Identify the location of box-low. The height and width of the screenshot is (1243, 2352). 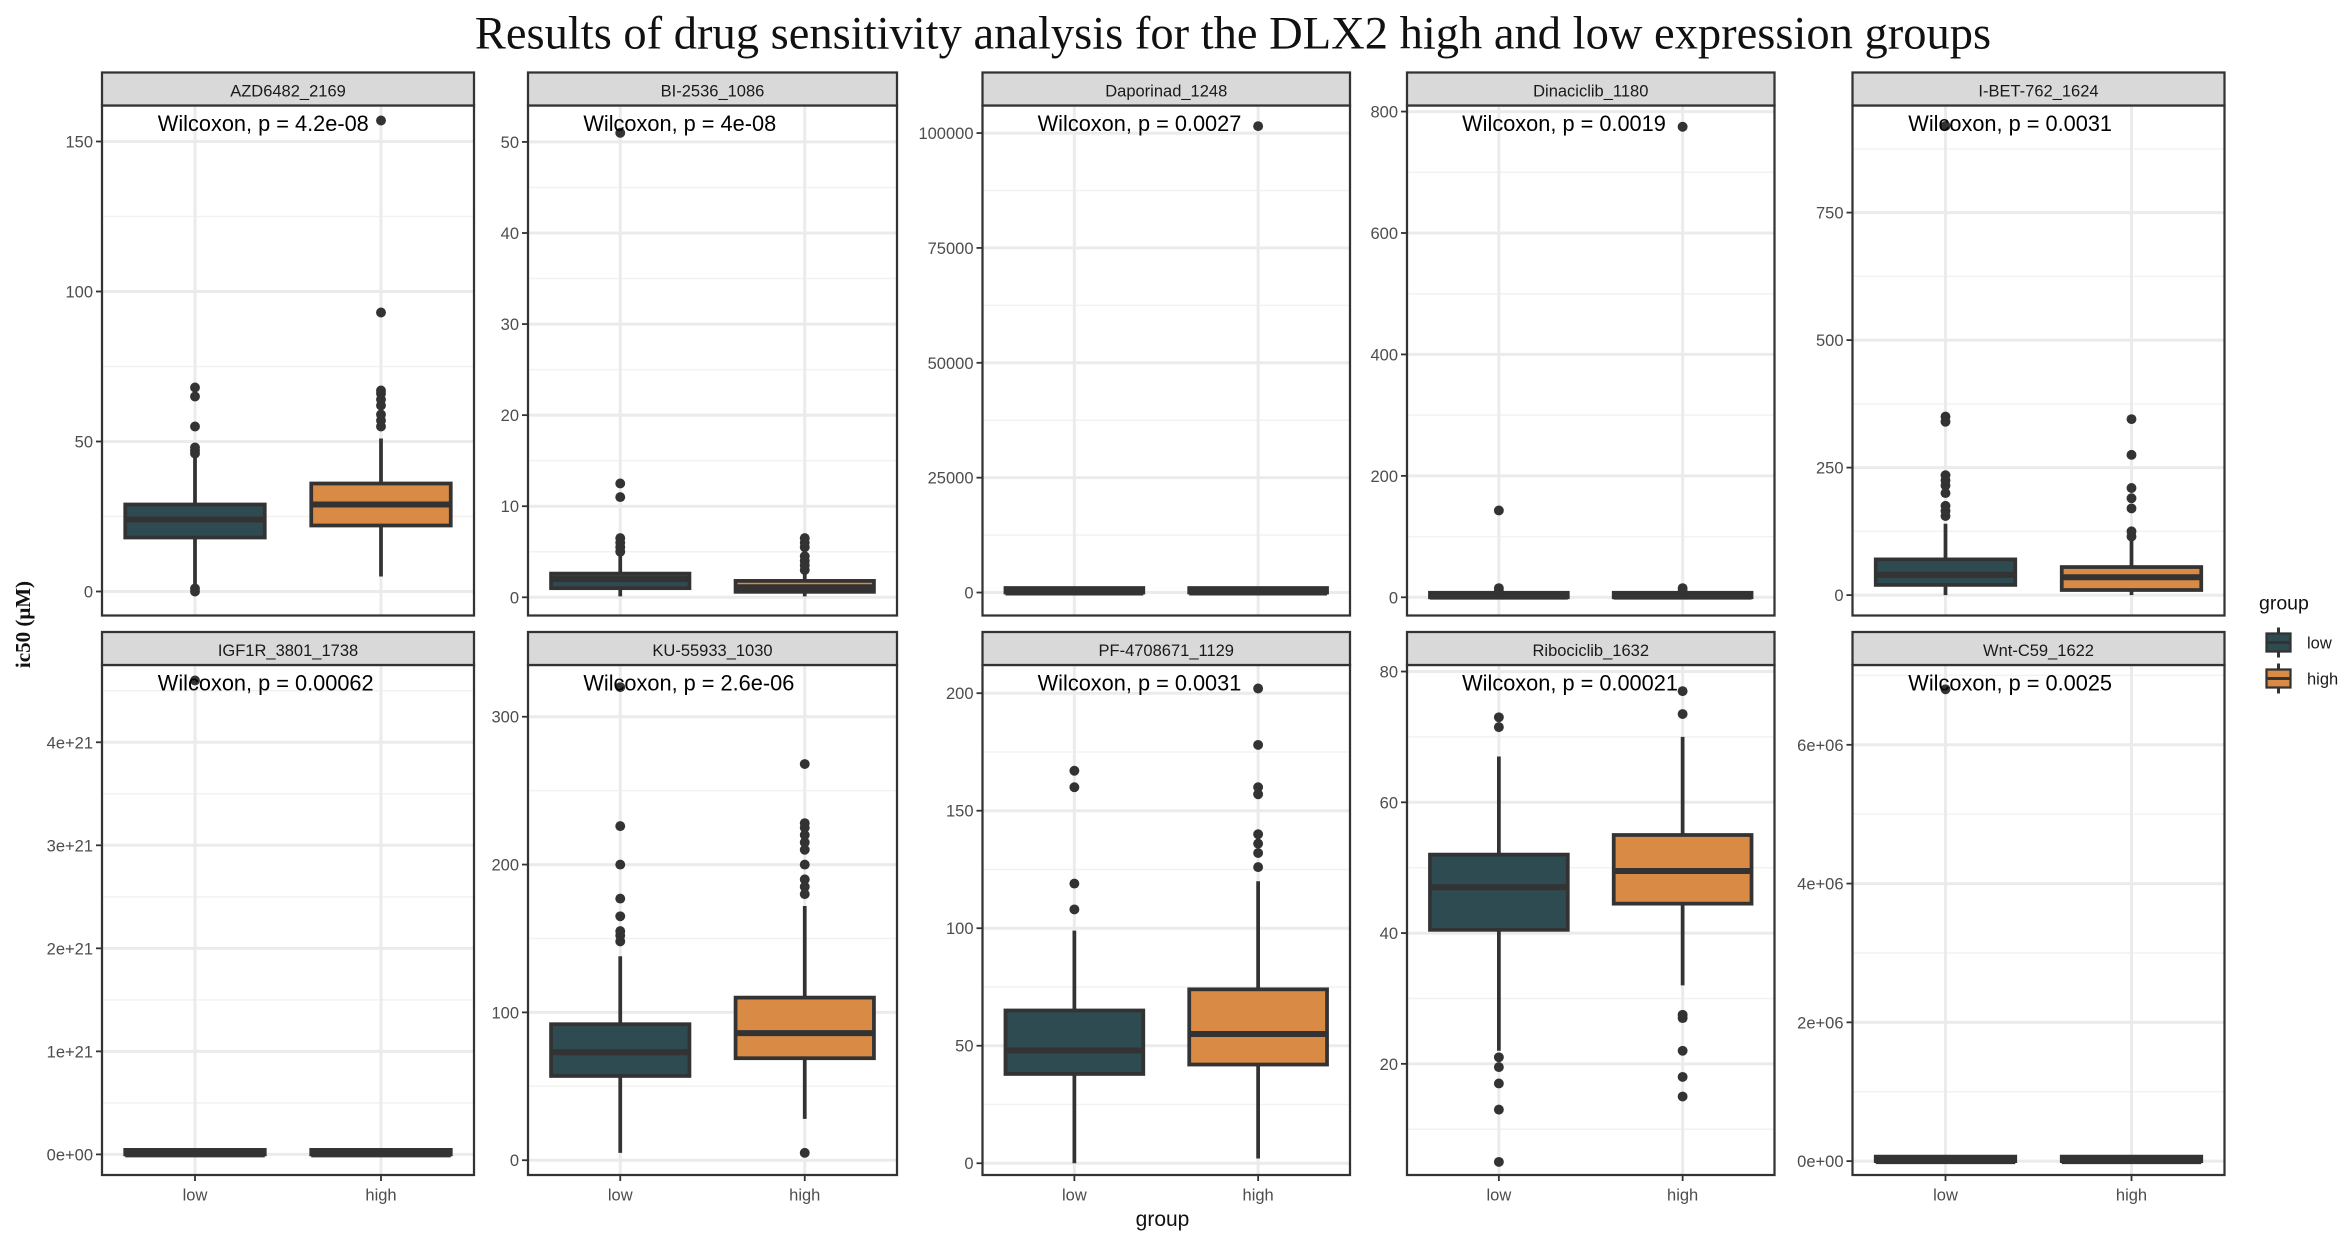
(1499, 892).